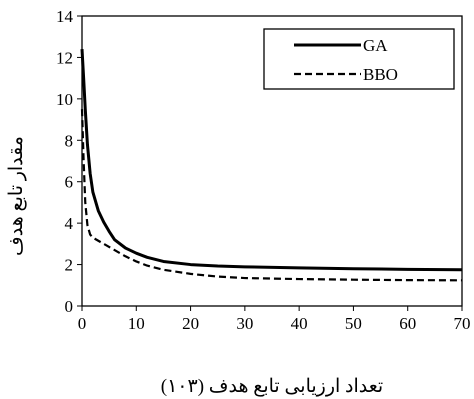 Image resolution: width=474 pixels, height=399 pixels. I want to click on x-tick-label: 40, so click(299, 323).